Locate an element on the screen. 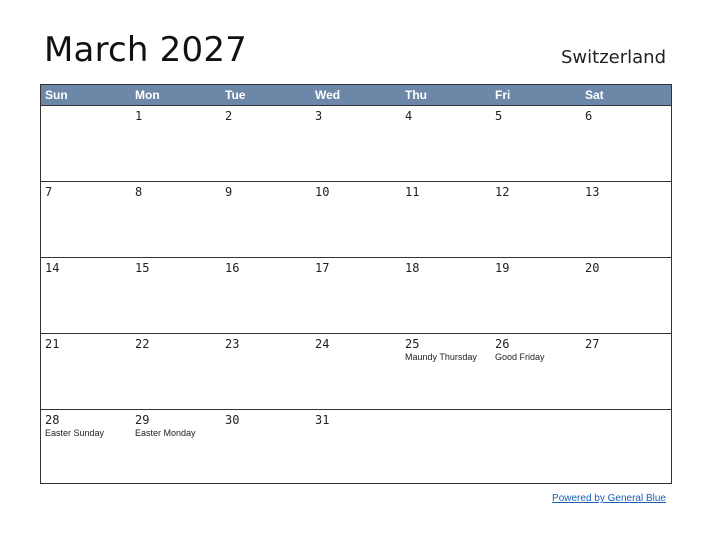 The width and height of the screenshot is (712, 550). day-number: 28 is located at coordinates (52, 420).